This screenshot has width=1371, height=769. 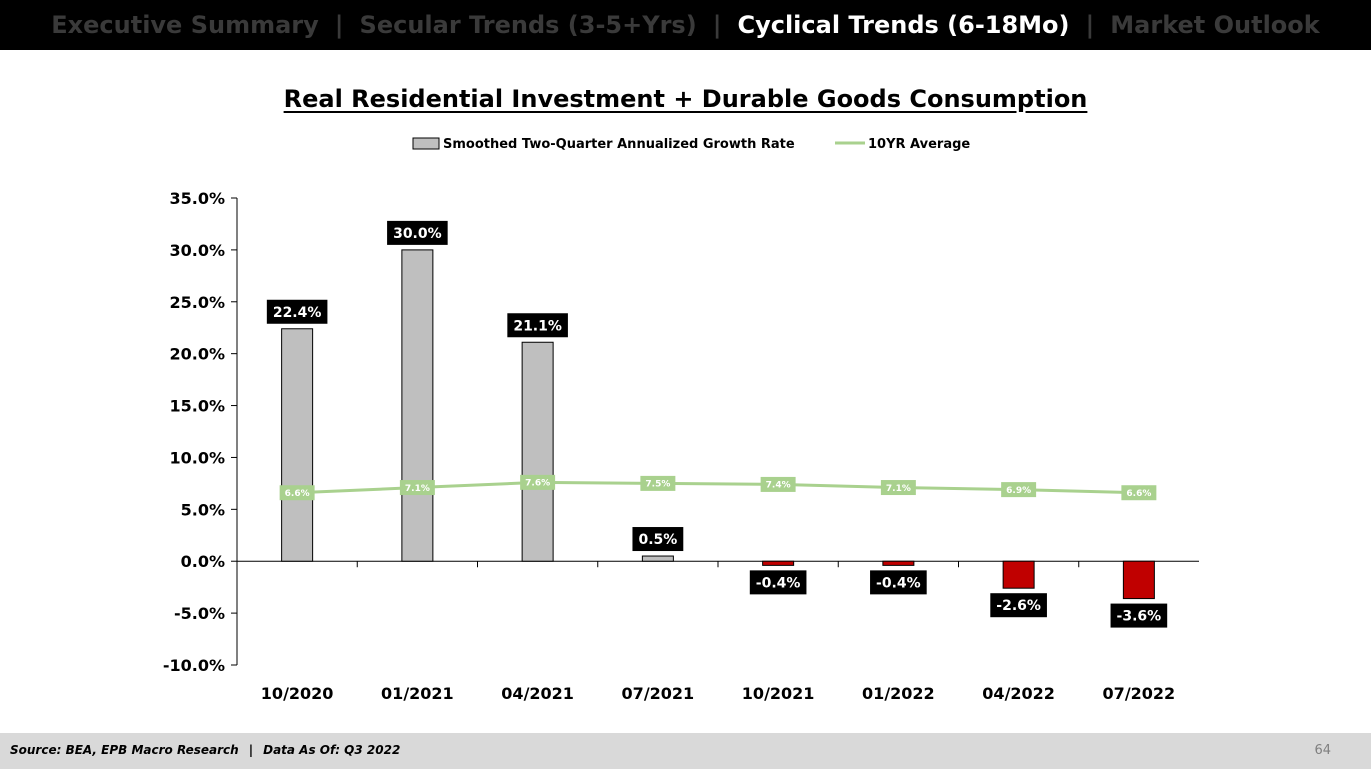 What do you see at coordinates (297, 693) in the screenshot?
I see `x-tick-label: 10/2020` at bounding box center [297, 693].